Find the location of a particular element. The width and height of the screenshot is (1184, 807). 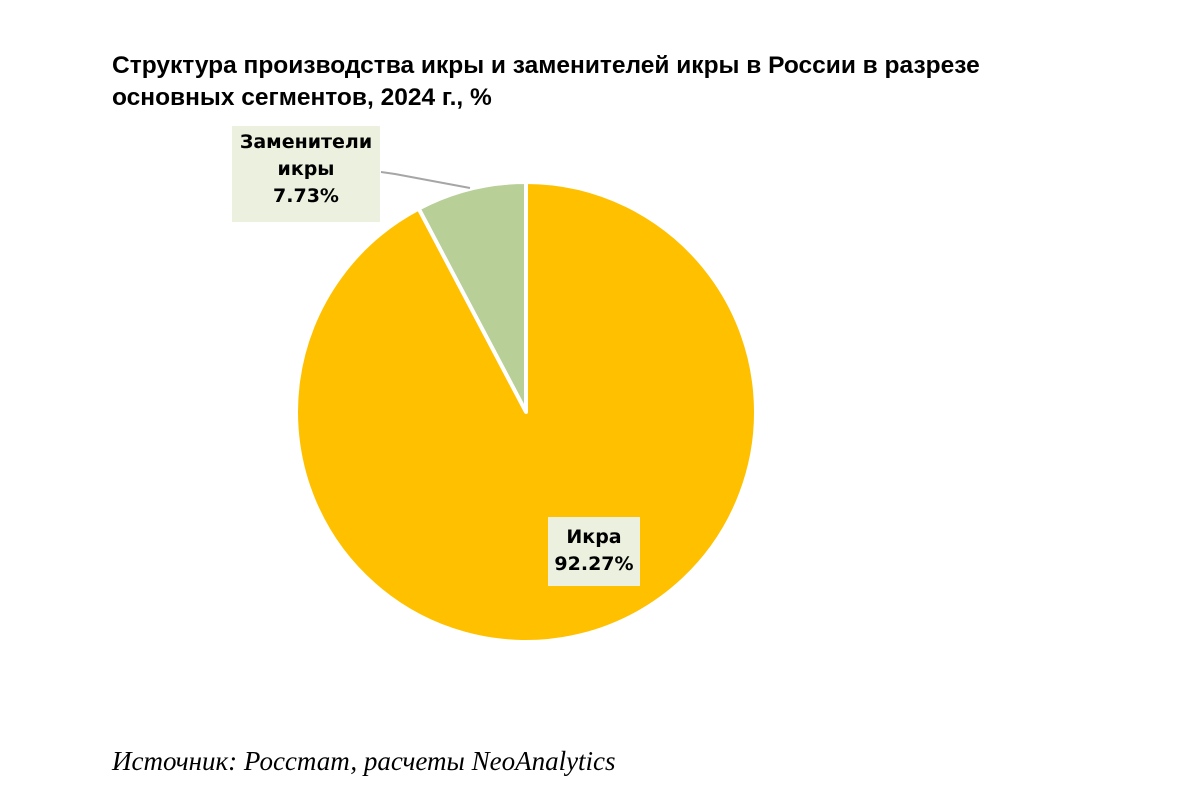

data-label-caviar-value: 92.27% is located at coordinates (594, 564).